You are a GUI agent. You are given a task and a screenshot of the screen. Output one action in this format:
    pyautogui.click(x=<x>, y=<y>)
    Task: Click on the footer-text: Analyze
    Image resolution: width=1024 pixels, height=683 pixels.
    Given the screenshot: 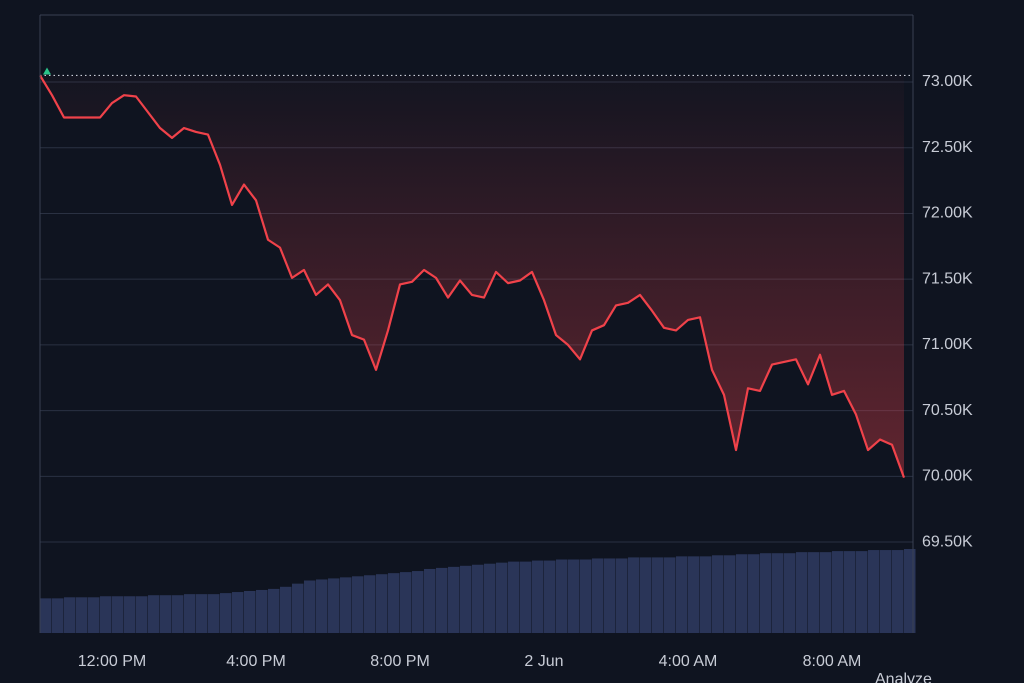 What is the action you would take?
    pyautogui.click(x=903, y=677)
    